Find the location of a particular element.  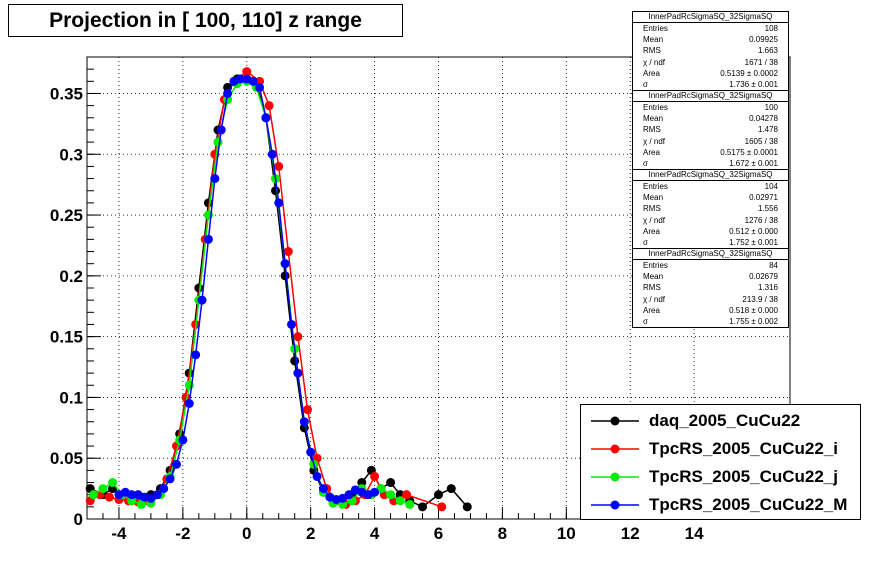

stats-row: χ / ndf 1276 / 38 is located at coordinates (710, 220).